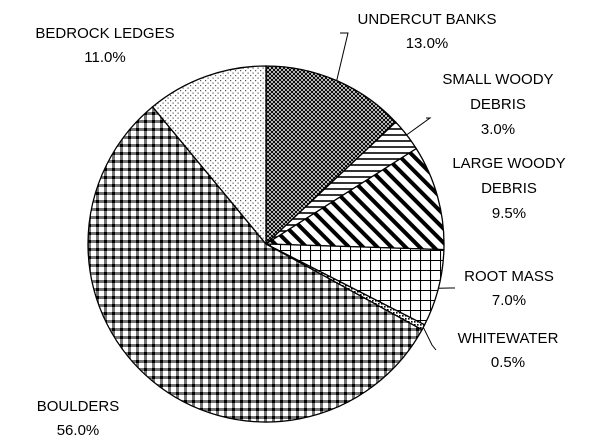  Describe the element at coordinates (509, 276) in the screenshot. I see `label-root-mass: ROOT MASS` at that location.